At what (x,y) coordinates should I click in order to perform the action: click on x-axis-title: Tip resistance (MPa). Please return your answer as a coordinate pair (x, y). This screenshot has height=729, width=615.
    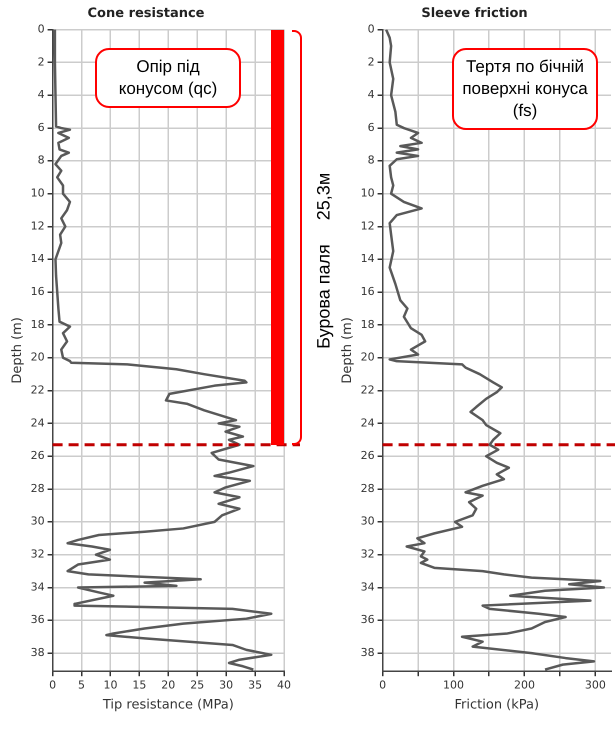
    Looking at the image, I should click on (168, 705).